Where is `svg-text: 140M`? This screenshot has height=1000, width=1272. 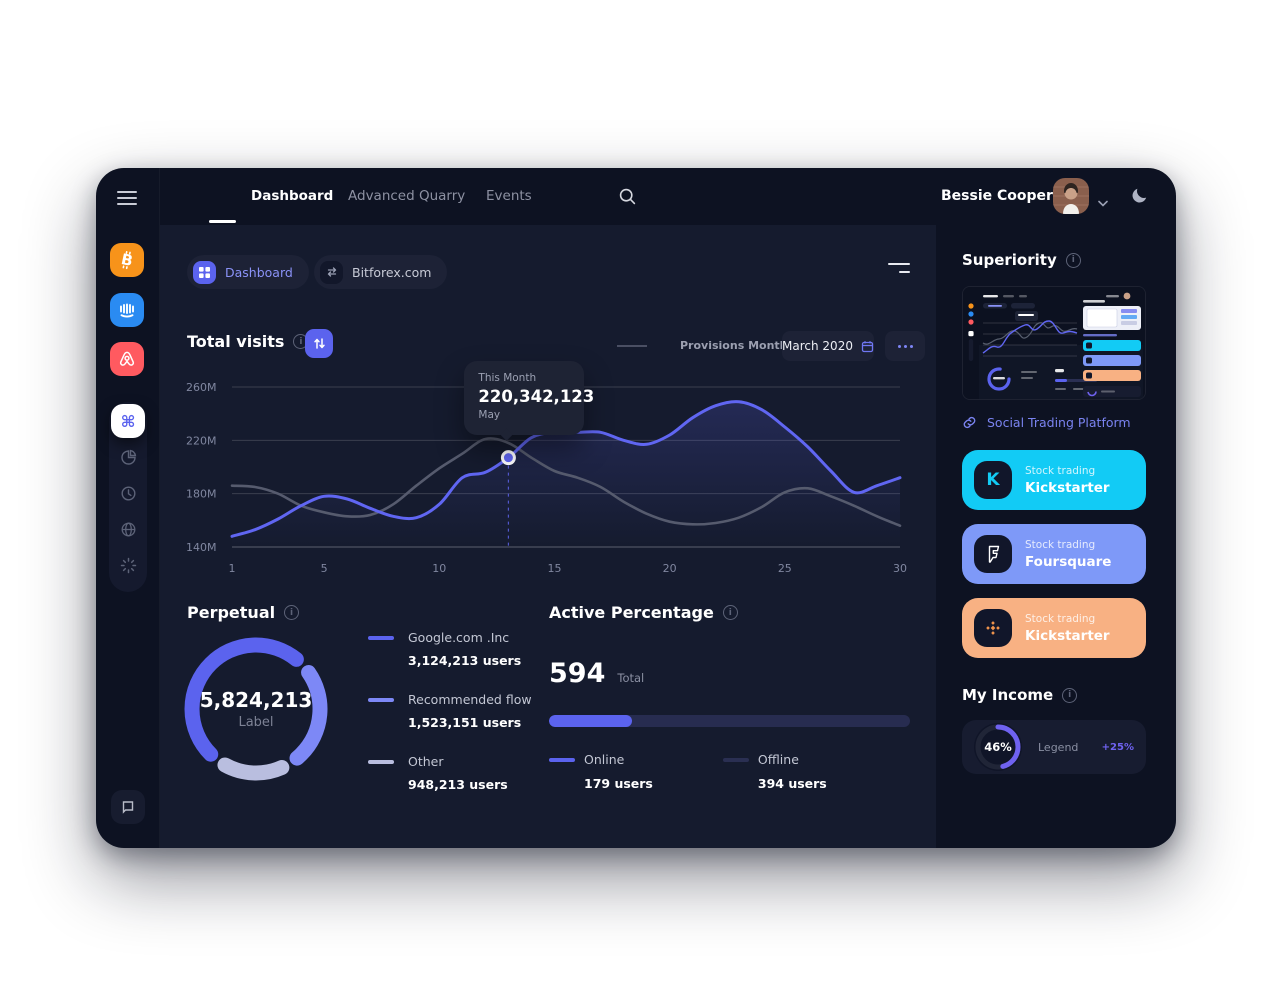 svg-text: 140M is located at coordinates (201, 547).